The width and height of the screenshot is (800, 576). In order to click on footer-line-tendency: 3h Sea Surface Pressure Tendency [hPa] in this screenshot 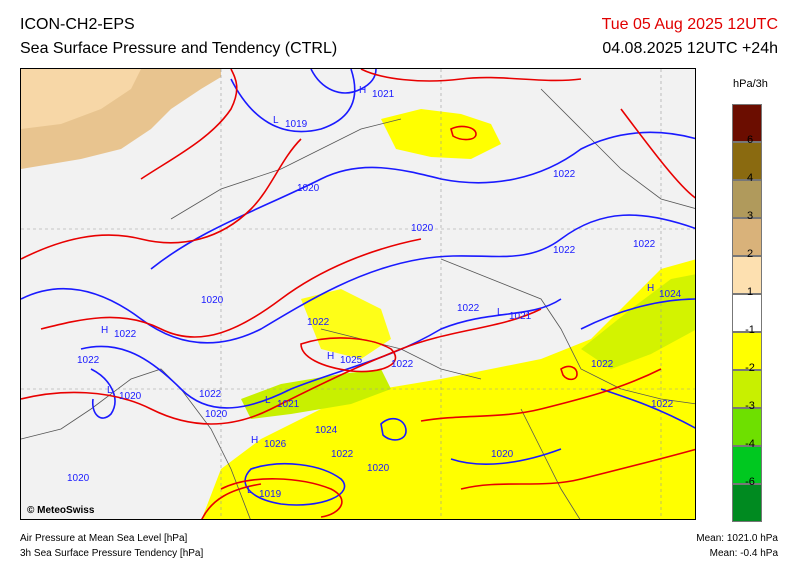, I will do `click(112, 553)`.